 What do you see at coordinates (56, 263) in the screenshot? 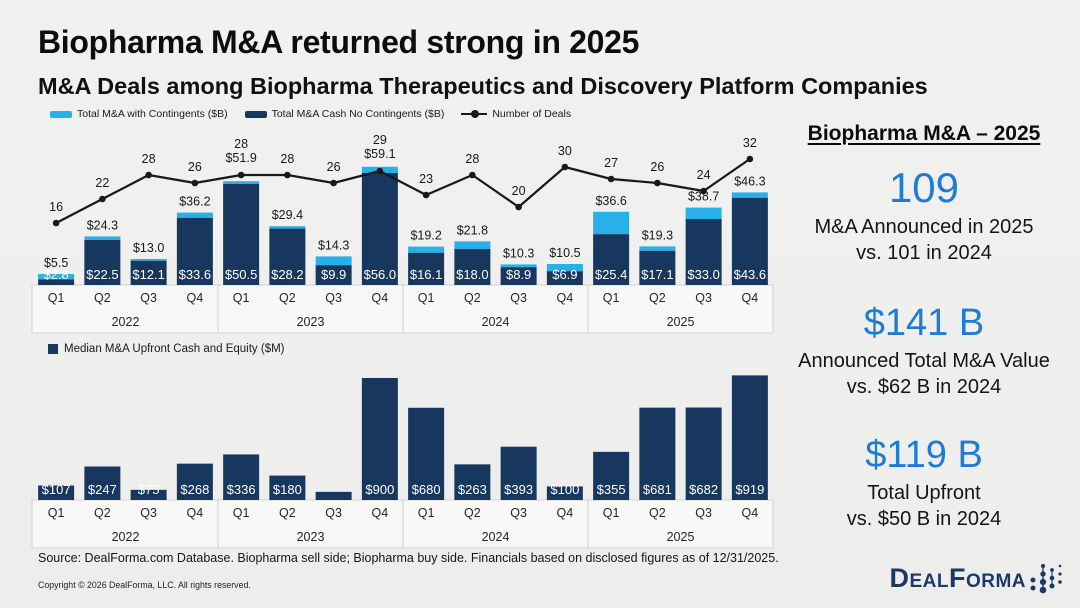
I see `chart-label: $5.5` at bounding box center [56, 263].